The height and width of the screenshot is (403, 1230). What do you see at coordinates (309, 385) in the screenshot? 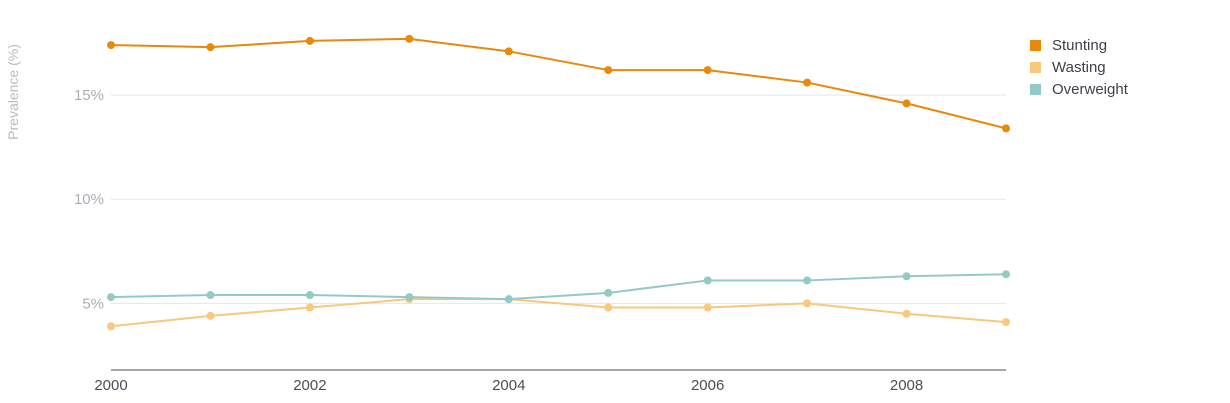
I see `x-tick-label: 2002` at bounding box center [309, 385].